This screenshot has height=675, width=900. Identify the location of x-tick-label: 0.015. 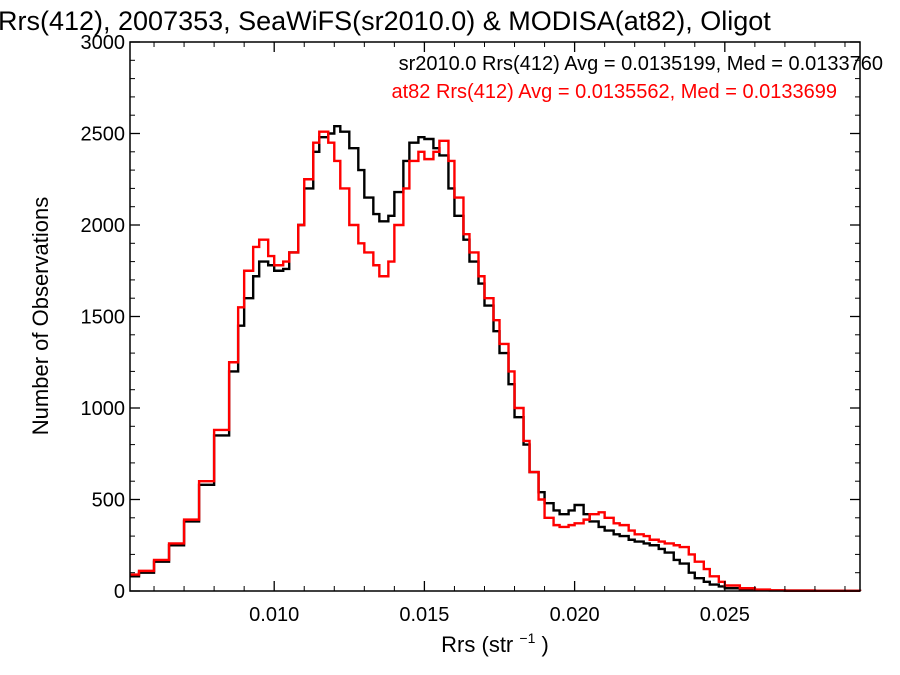
(424, 615).